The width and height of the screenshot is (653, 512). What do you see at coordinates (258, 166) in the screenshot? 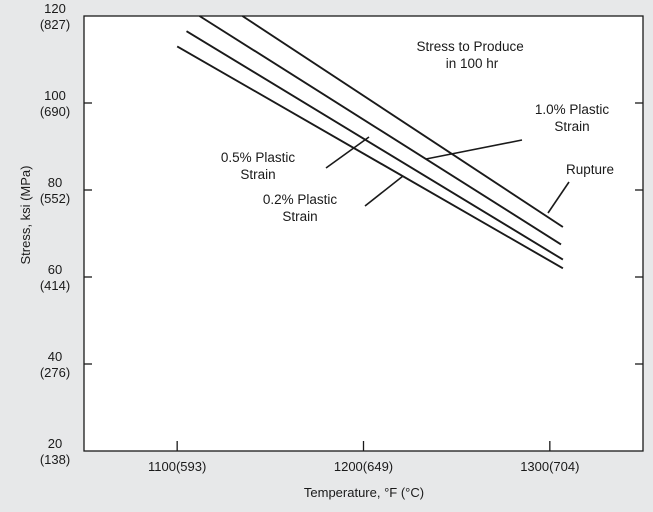
I see `series-label-0-5pct-plastic-strain: 0.5% Plastic Strain` at bounding box center [258, 166].